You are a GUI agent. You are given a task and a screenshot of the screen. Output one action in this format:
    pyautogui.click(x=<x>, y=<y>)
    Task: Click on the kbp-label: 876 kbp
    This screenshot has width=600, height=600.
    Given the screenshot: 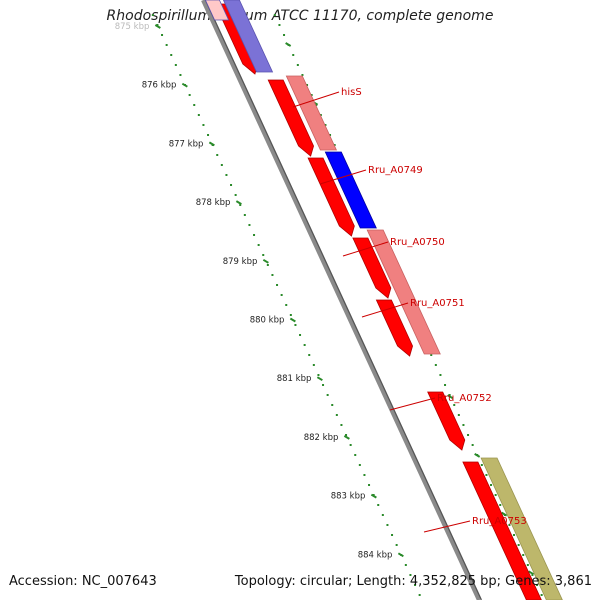 What is the action you would take?
    pyautogui.click(x=159, y=86)
    